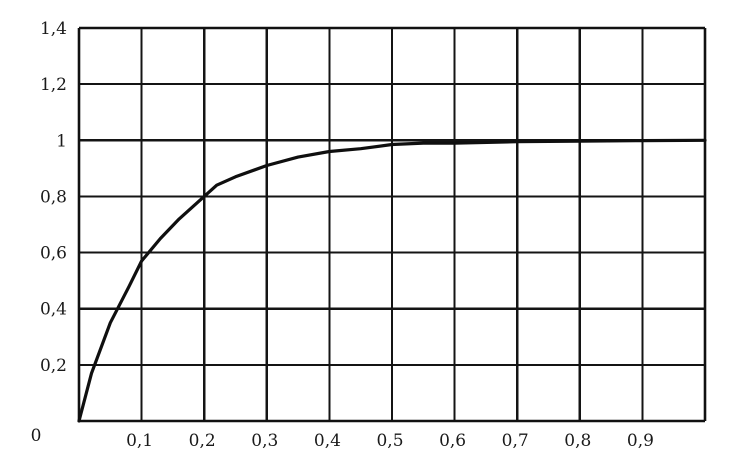 Image resolution: width=741 pixels, height=471 pixels. Describe the element at coordinates (327, 441) in the screenshot. I see `x-tick-label-4: 0,4` at that location.